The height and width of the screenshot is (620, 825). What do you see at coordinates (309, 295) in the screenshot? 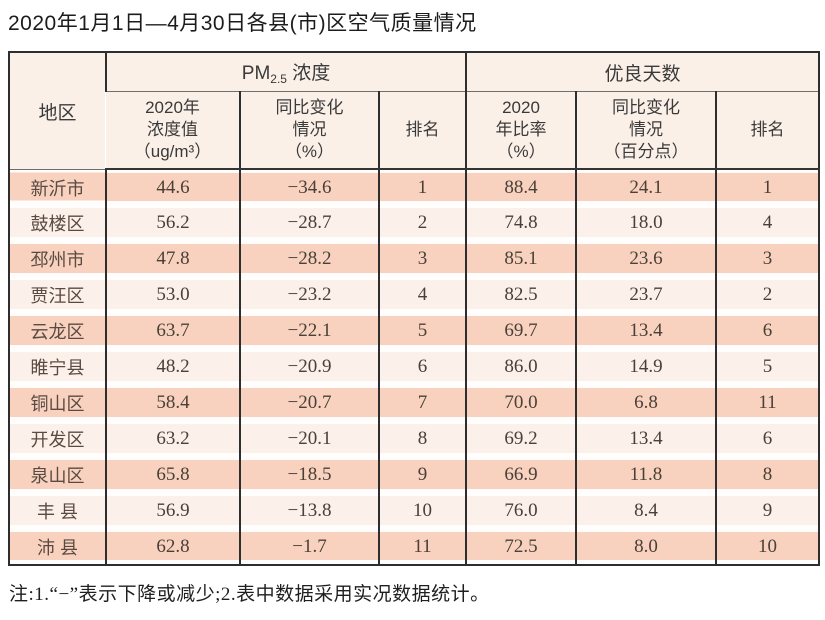
I see `value-cell: −23.2` at bounding box center [309, 295].